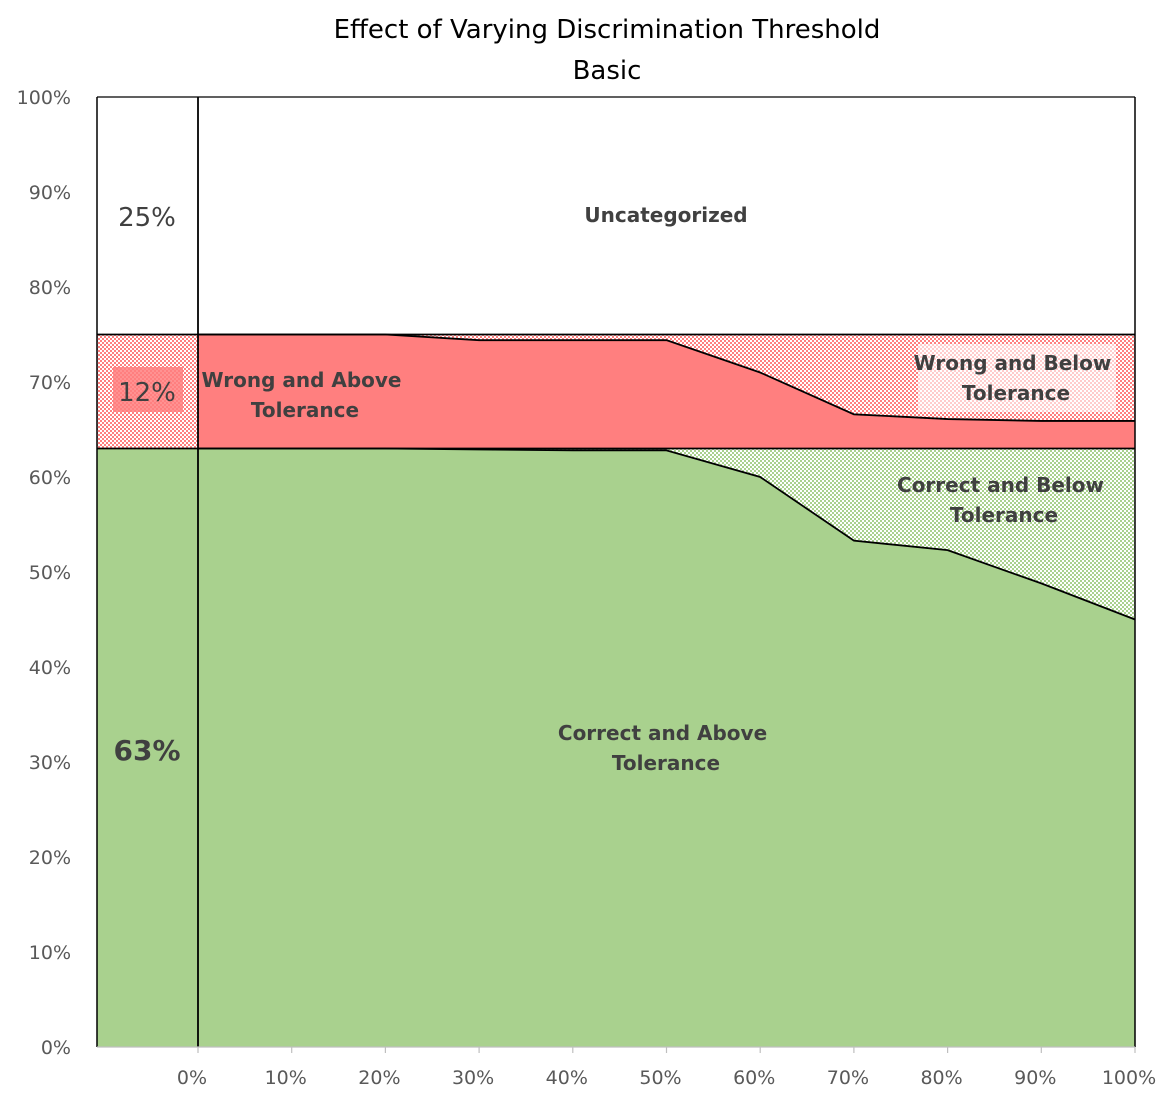  Describe the element at coordinates (567, 1078) in the screenshot. I see `x-tick-label: 40%` at that location.